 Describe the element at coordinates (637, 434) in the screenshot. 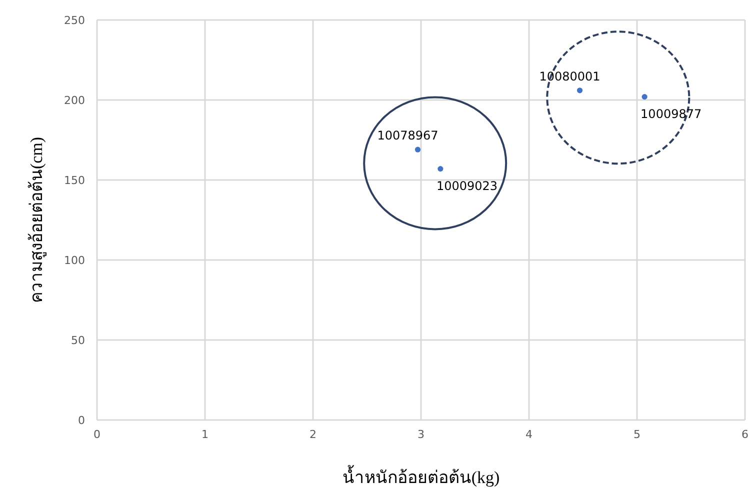

I see `x-tick-label: 5` at that location.